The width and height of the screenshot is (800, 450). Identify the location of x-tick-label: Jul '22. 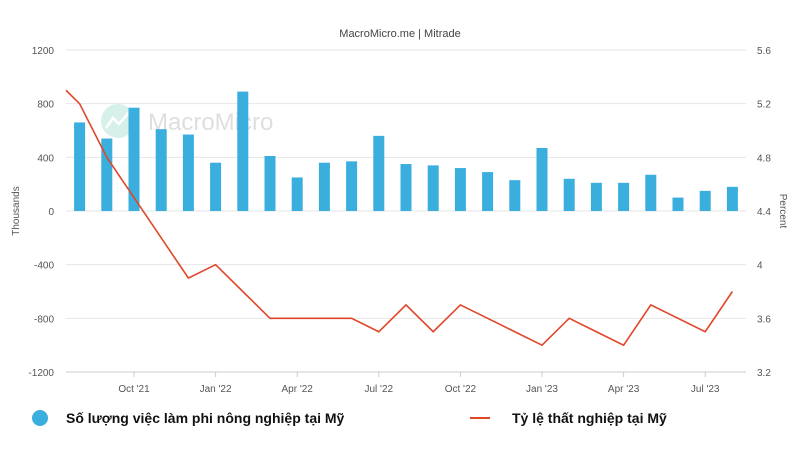
(379, 389).